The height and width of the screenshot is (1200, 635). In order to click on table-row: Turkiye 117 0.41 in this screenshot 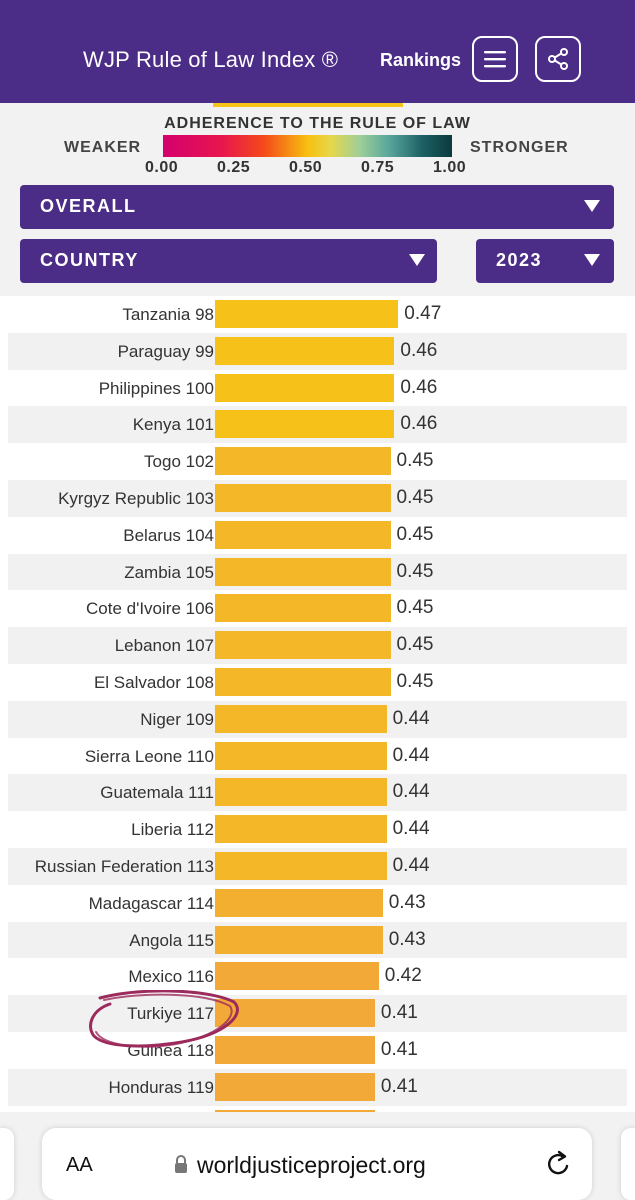, I will do `click(317, 1013)`.